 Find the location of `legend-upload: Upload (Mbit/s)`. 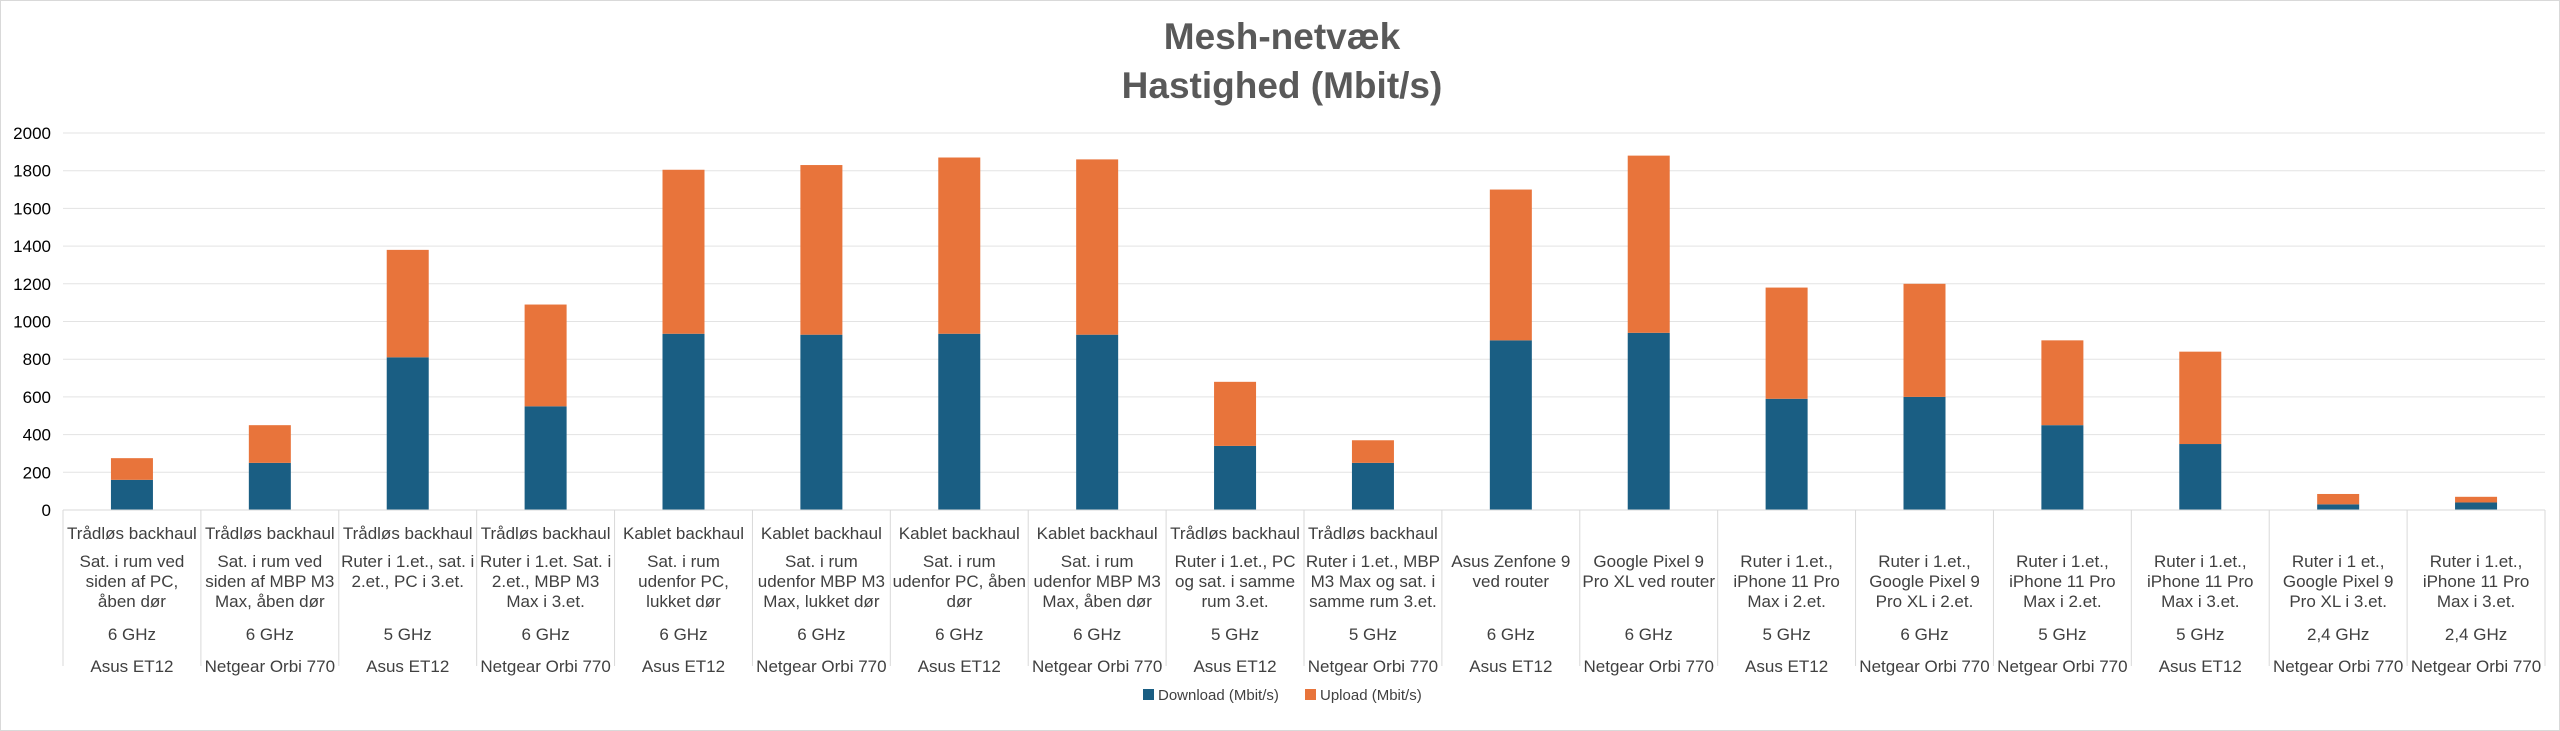

legend-upload: Upload (Mbit/s) is located at coordinates (1363, 695).